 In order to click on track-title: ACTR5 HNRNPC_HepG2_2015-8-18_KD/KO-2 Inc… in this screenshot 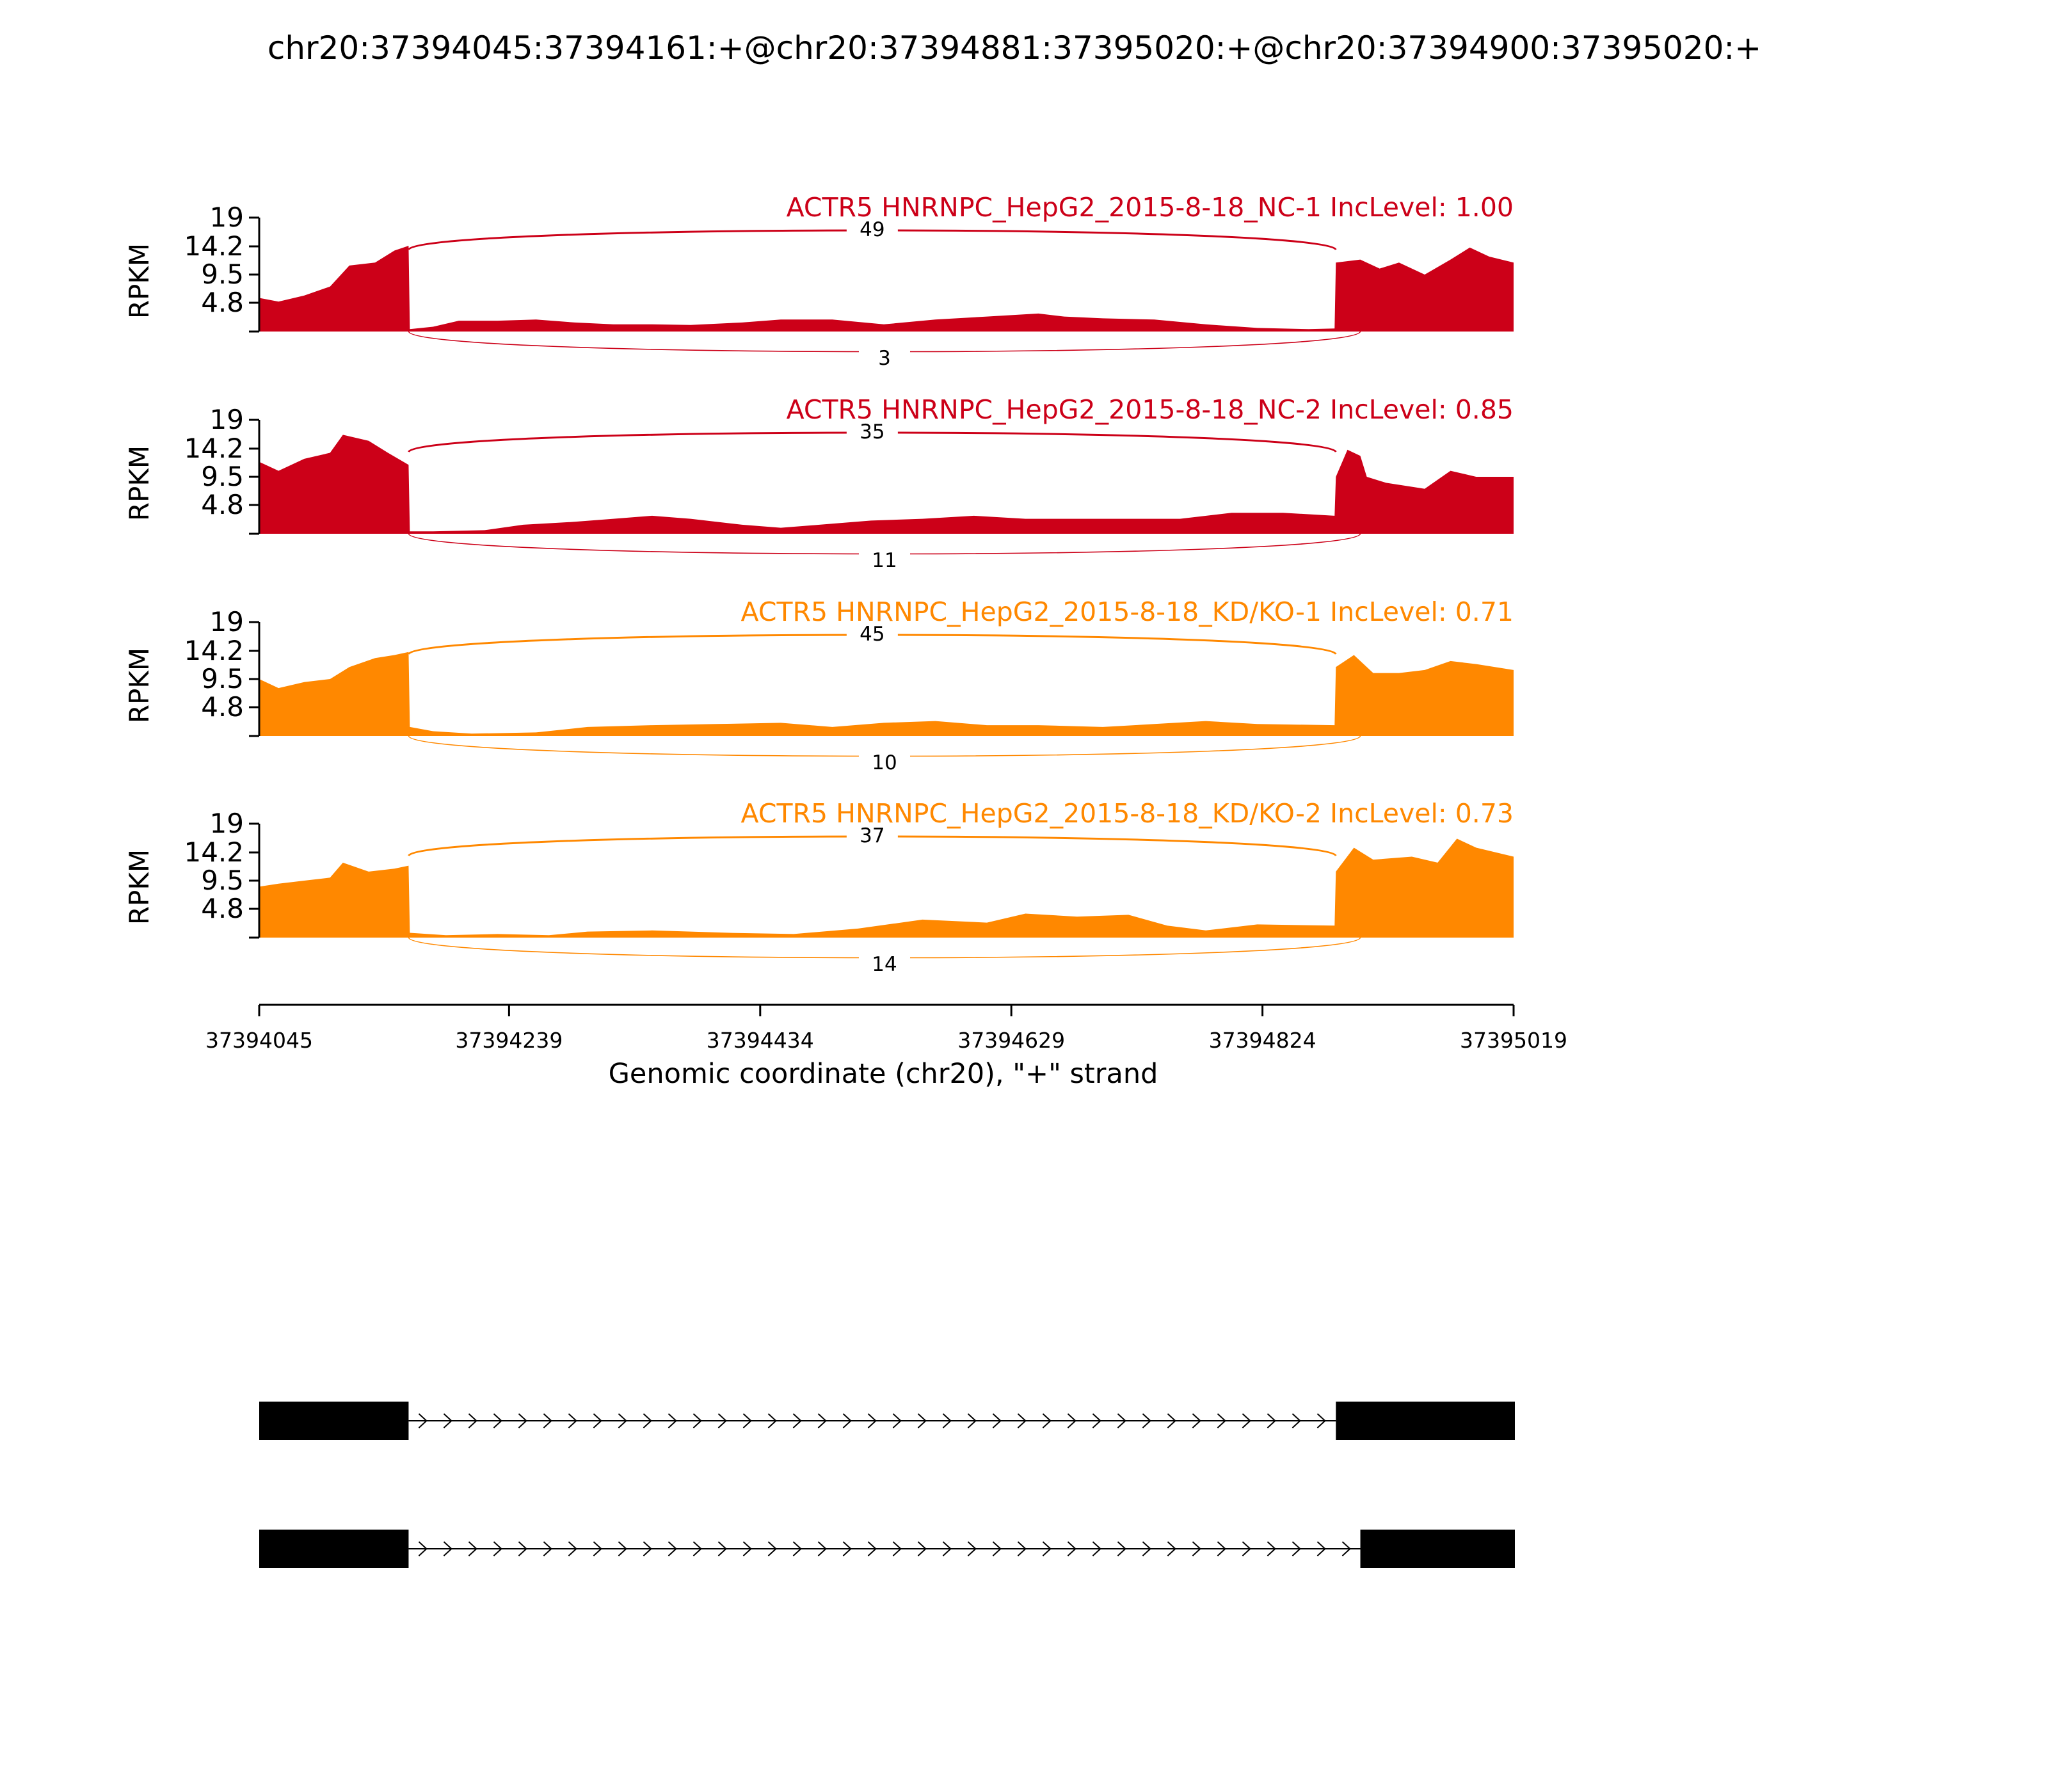, I will do `click(1127, 813)`.